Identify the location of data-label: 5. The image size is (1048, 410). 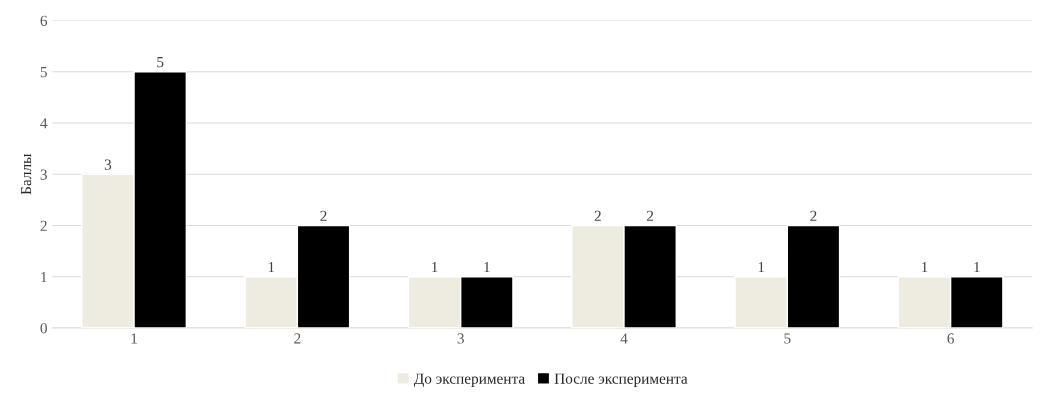
(160, 62).